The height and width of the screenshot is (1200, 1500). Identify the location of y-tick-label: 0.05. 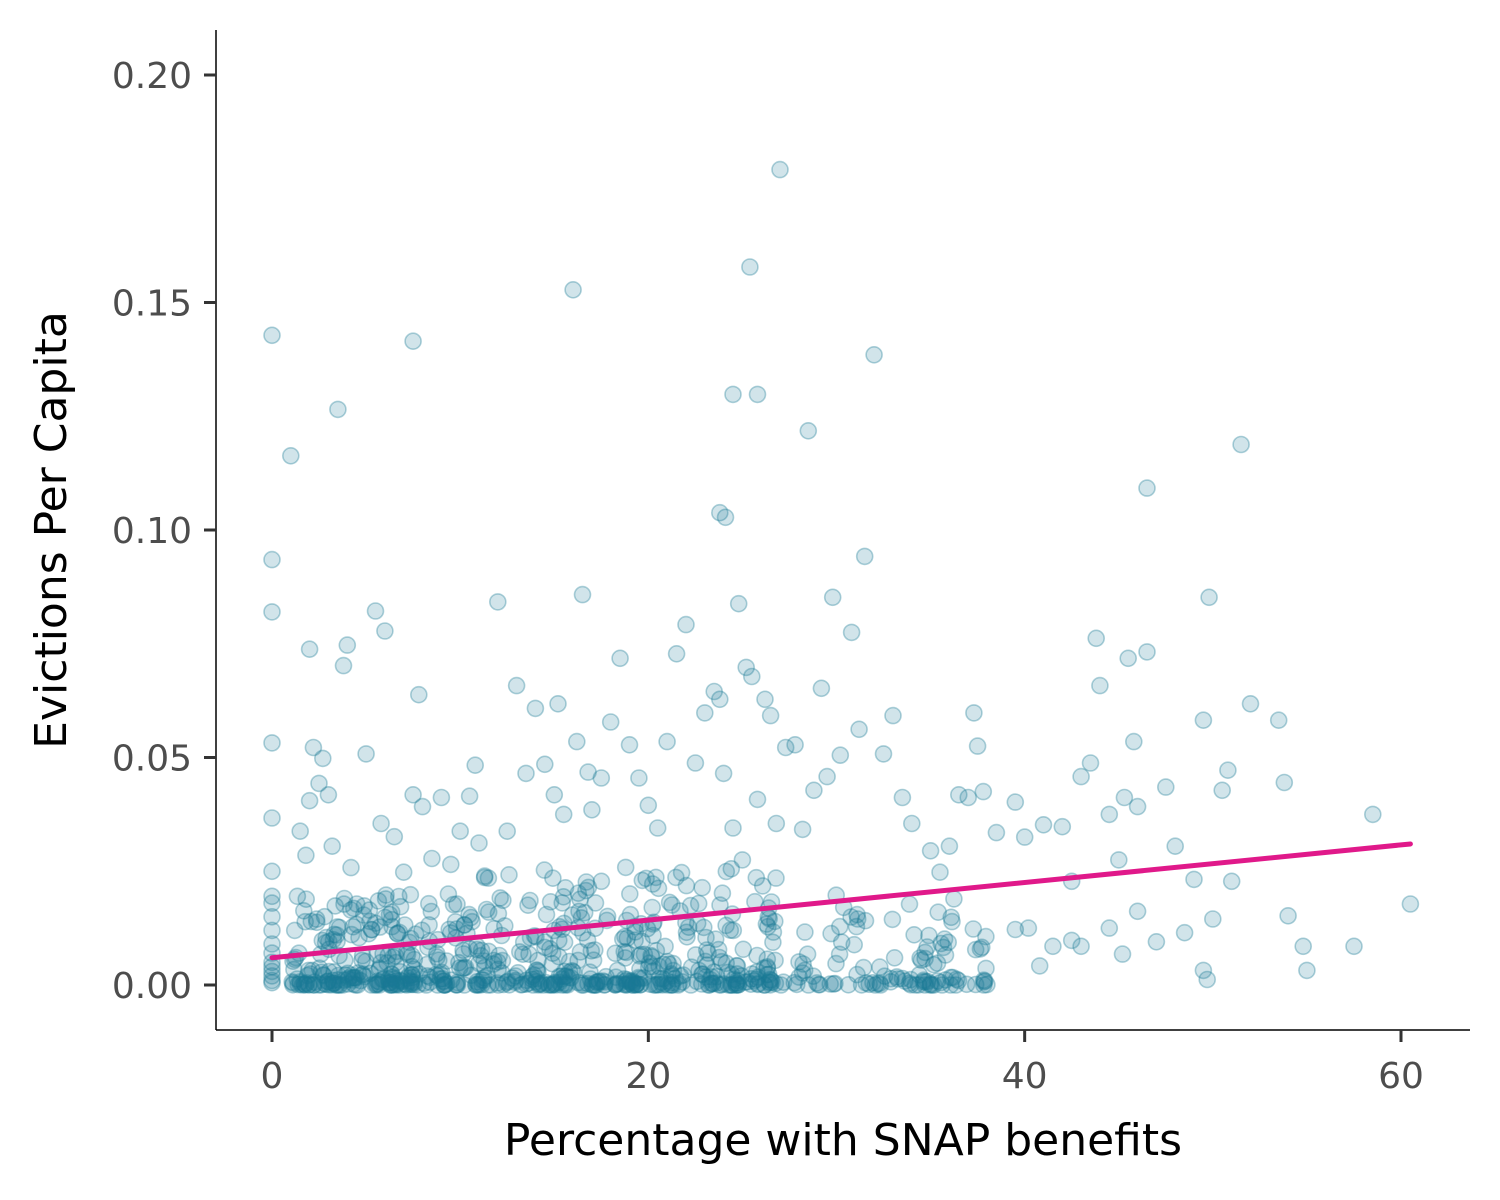
(152, 759).